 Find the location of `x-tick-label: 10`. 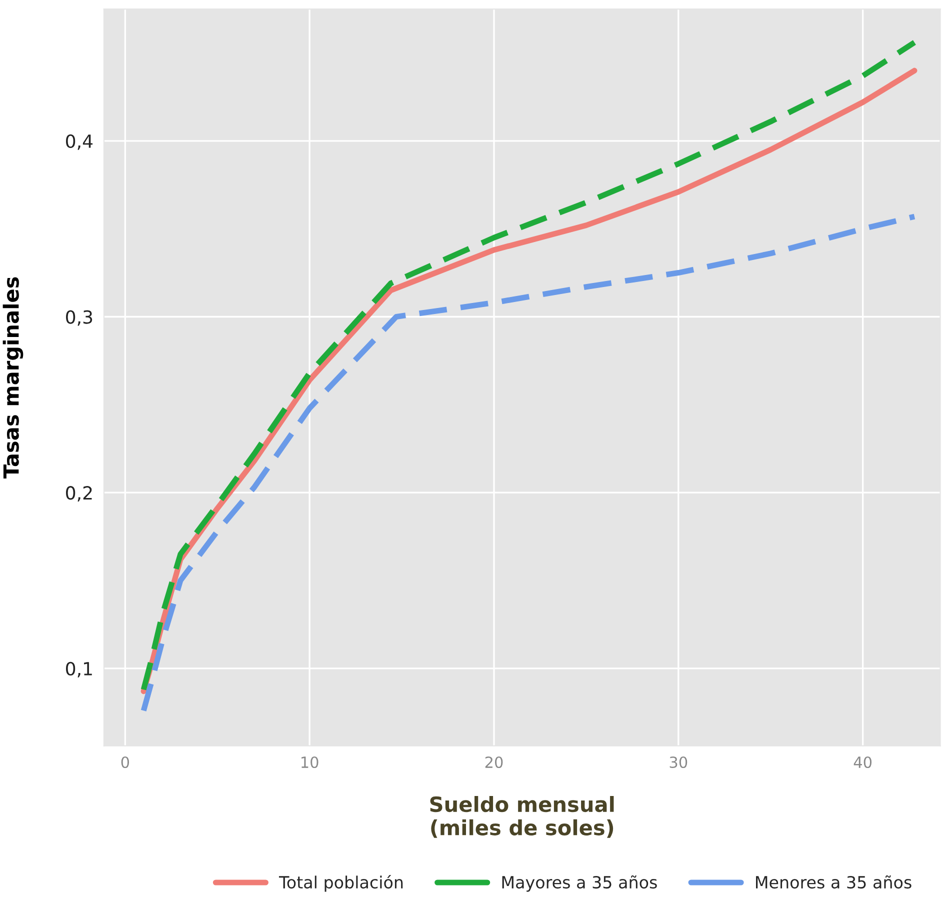

x-tick-label: 10 is located at coordinates (310, 762).